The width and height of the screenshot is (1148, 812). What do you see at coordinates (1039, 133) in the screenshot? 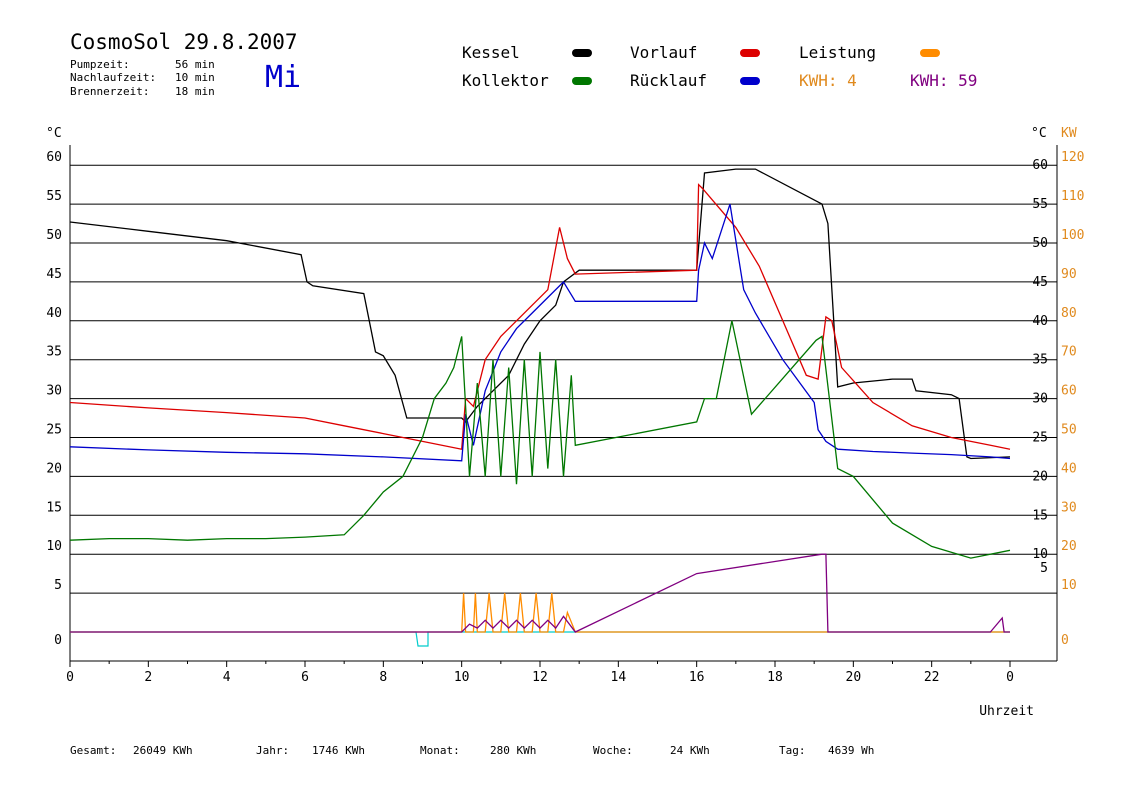
I see `y-axis-unit-right: °C` at bounding box center [1039, 133].